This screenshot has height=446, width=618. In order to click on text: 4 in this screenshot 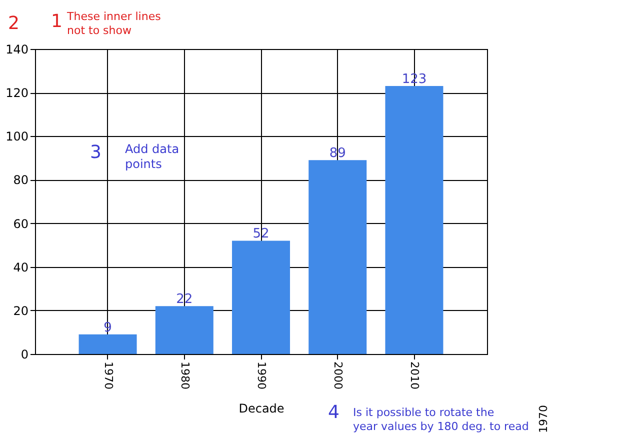, I will do `click(334, 412)`.